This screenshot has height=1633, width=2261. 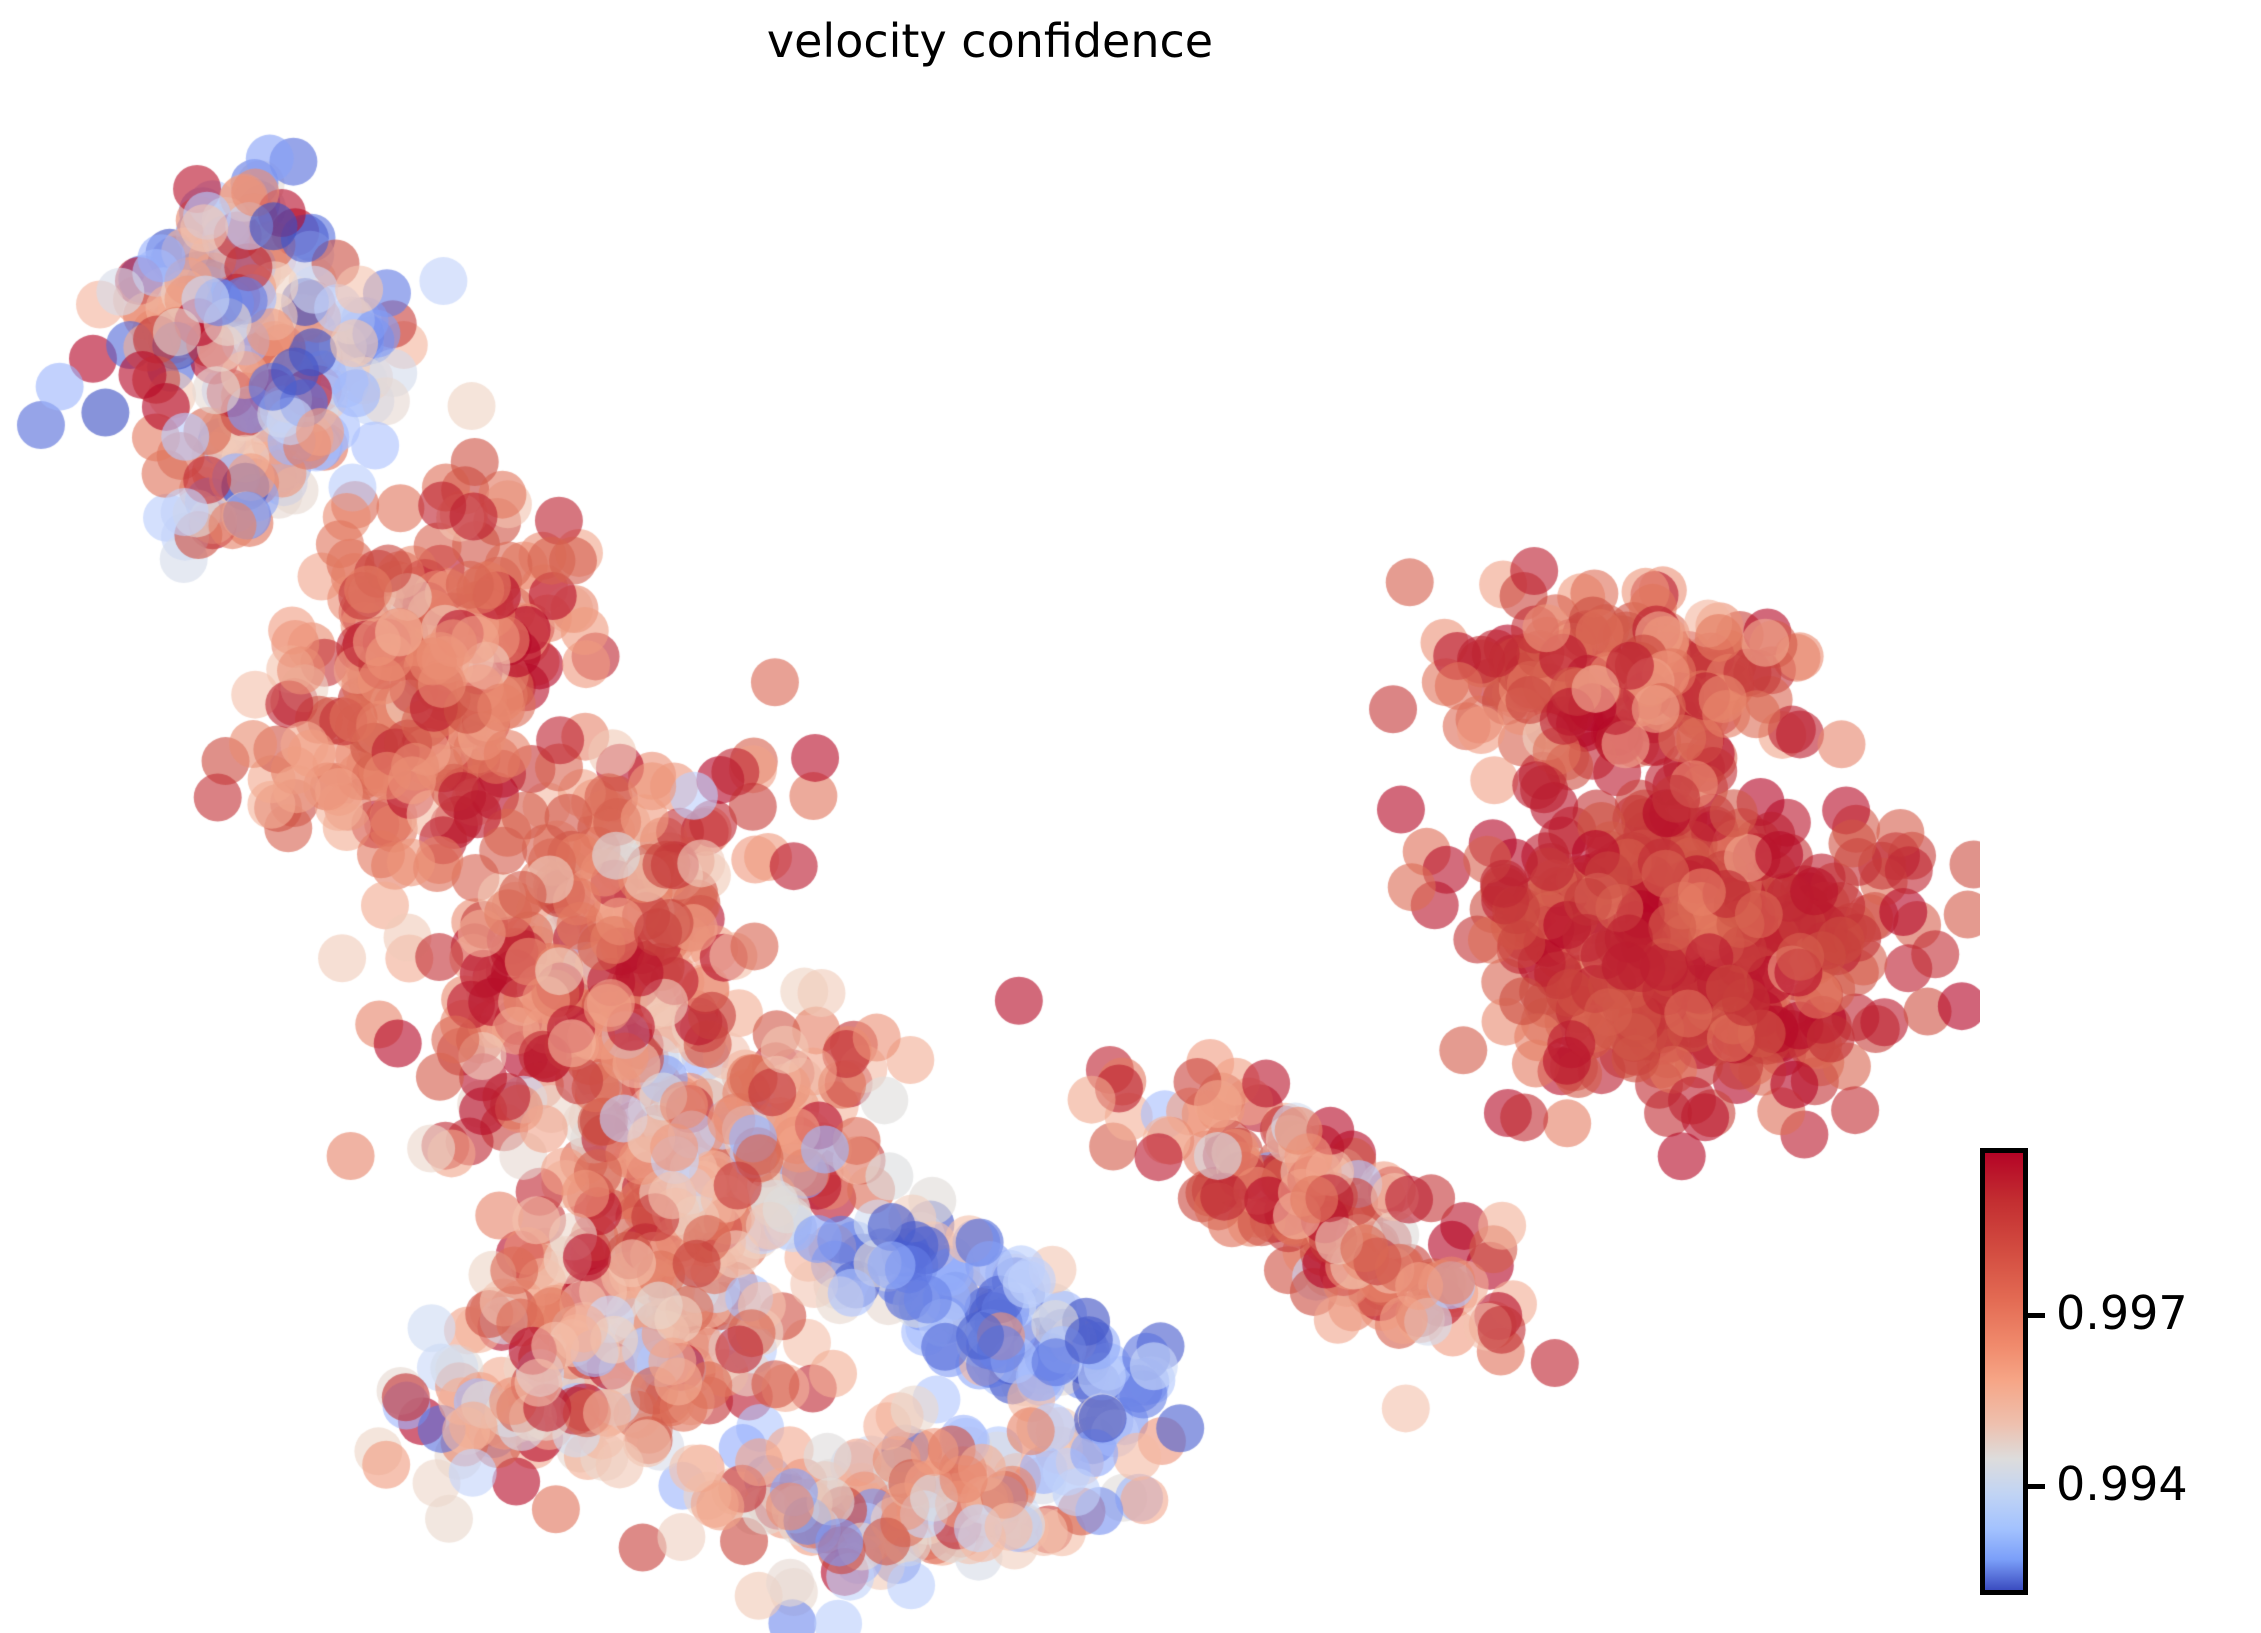 What do you see at coordinates (2036, 1315) in the screenshot?
I see `colorbar-tick-upper` at bounding box center [2036, 1315].